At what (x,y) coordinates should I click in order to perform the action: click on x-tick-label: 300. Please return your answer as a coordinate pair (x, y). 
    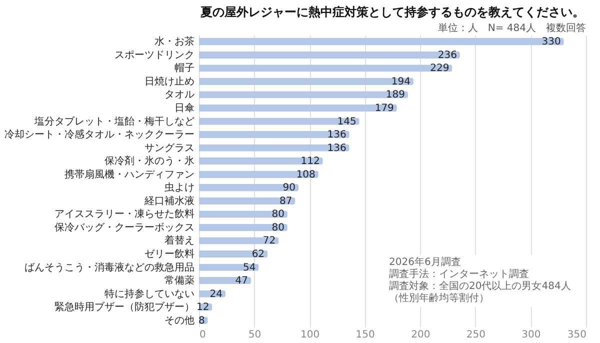
    Looking at the image, I should click on (531, 335).